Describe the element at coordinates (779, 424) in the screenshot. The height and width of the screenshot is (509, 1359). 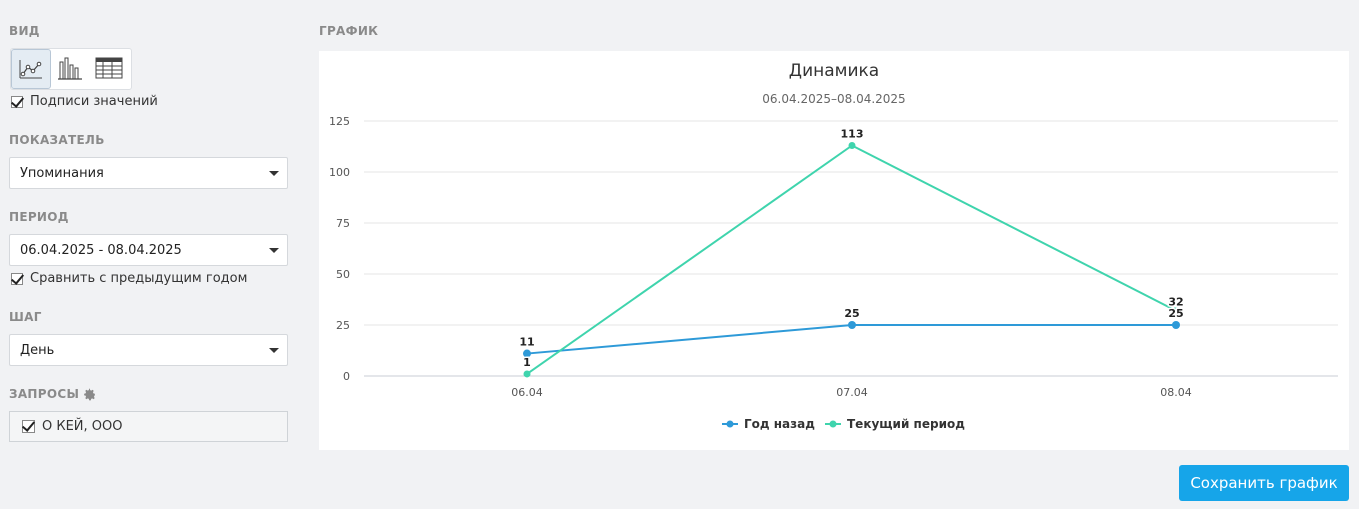
I see `legend-label: Год назад` at that location.